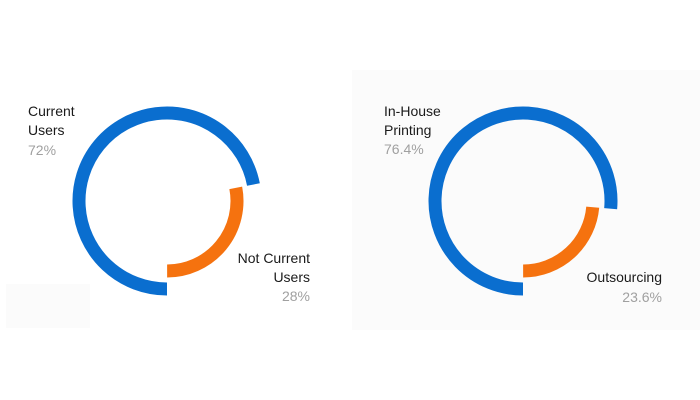 This screenshot has height=400, width=700. What do you see at coordinates (42, 150) in the screenshot?
I see `value-current-users: 72%` at bounding box center [42, 150].